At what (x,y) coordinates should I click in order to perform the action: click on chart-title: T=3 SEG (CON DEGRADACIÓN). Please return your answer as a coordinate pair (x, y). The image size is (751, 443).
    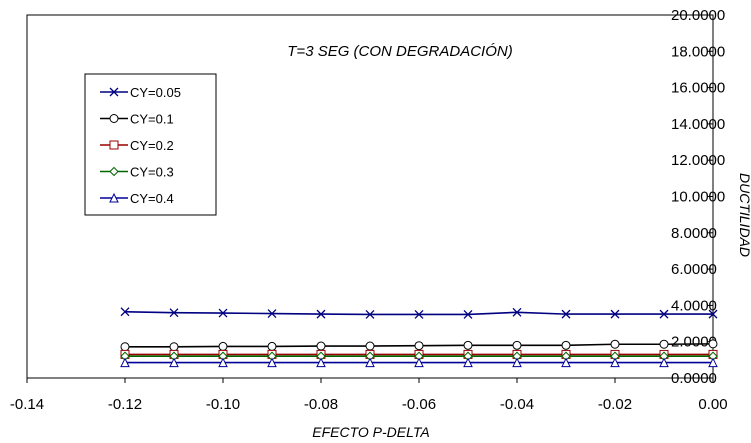
    Looking at the image, I should click on (399, 51).